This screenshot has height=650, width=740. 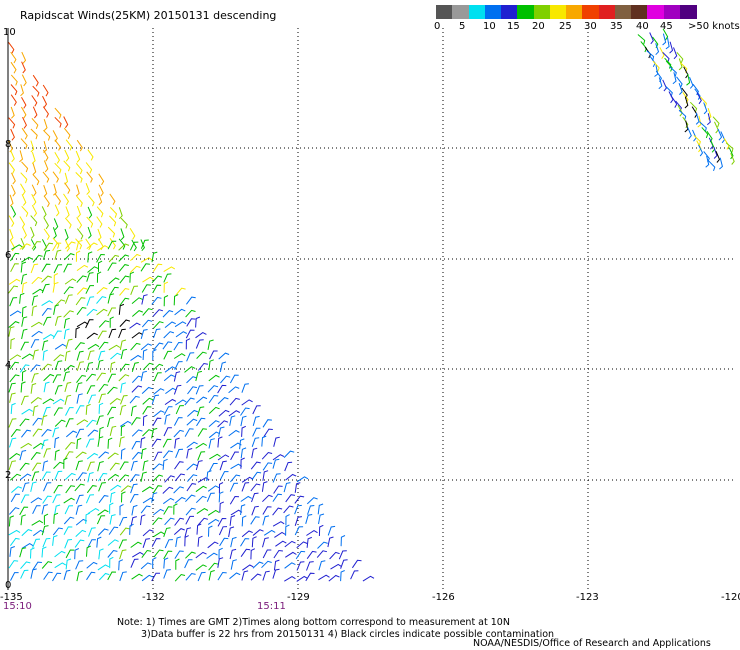 I want to click on legend-tick-label: 35, so click(x=616, y=26).